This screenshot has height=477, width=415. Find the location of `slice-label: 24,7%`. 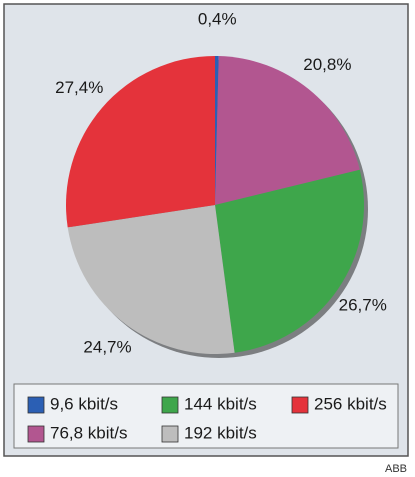

slice-label: 24,7% is located at coordinates (107, 347).